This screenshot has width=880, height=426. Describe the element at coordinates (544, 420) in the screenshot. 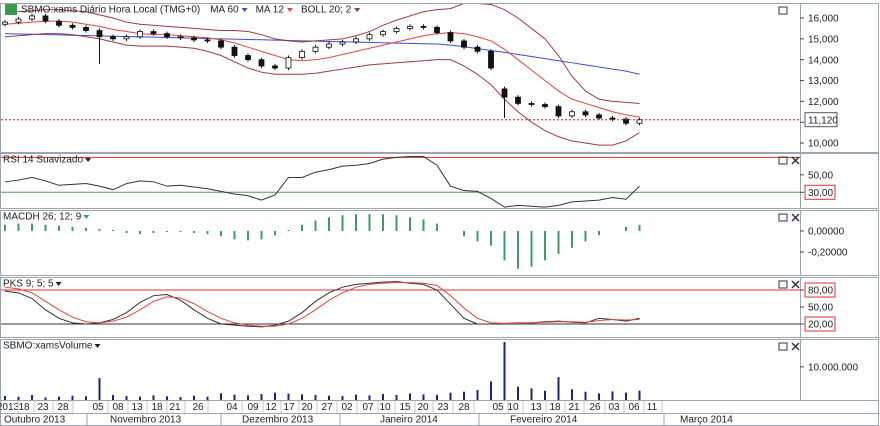

I see `x-month-label: Fevereiro 2014` at that location.